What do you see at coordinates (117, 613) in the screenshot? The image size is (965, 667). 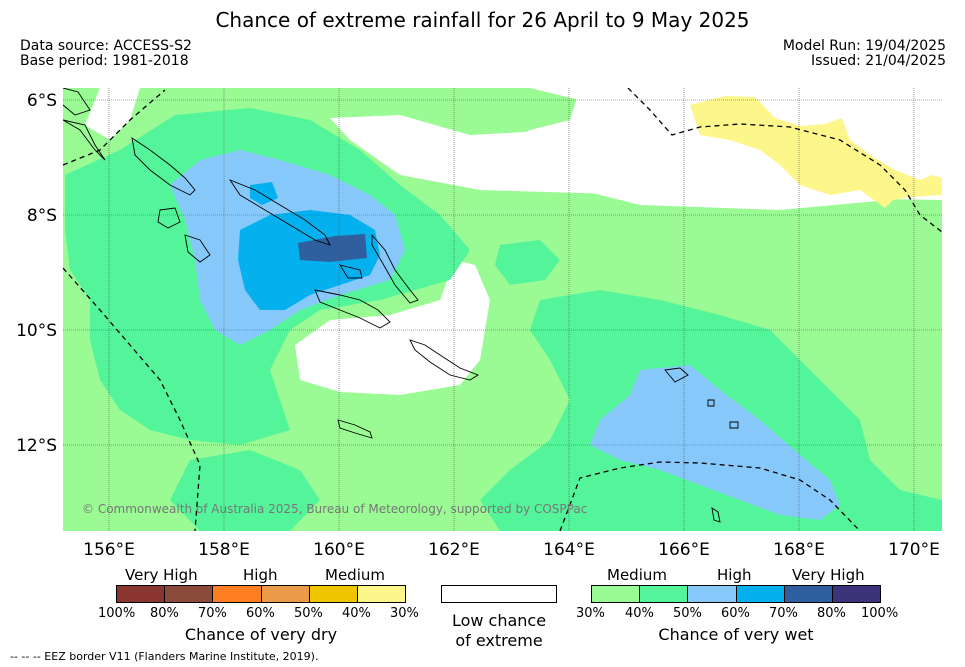 I see `dry-tick: 100%` at bounding box center [117, 613].